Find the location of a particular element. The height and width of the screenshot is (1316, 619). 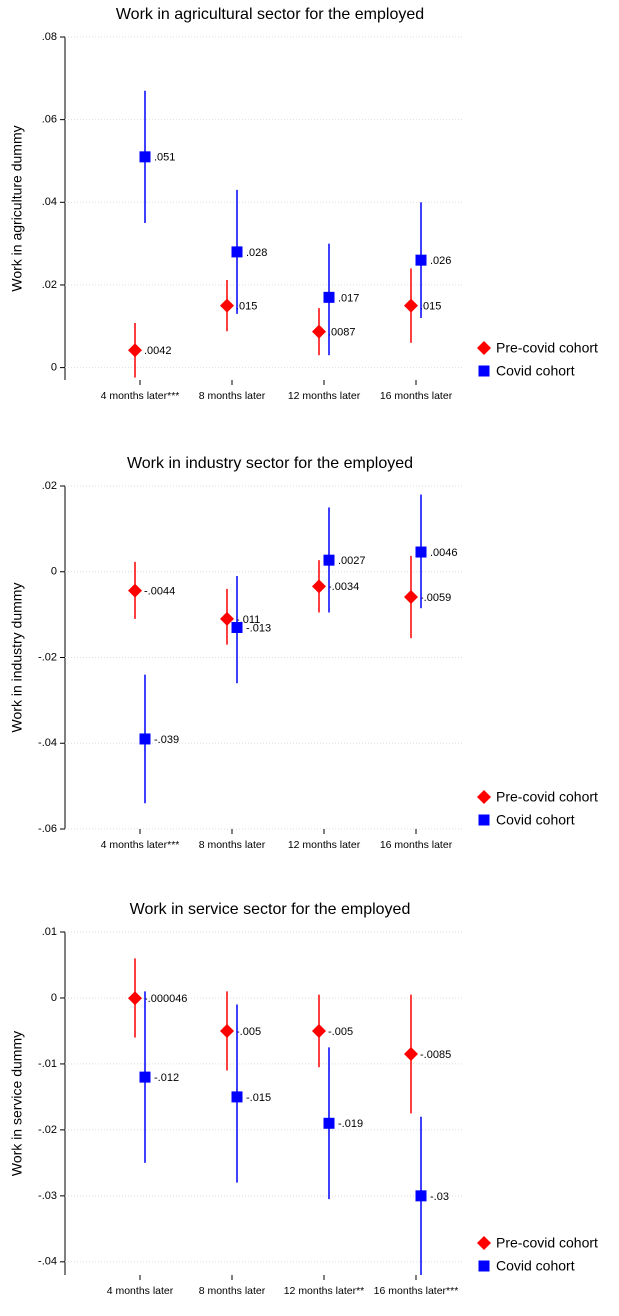

value-label: -.015 is located at coordinates (258, 1098).